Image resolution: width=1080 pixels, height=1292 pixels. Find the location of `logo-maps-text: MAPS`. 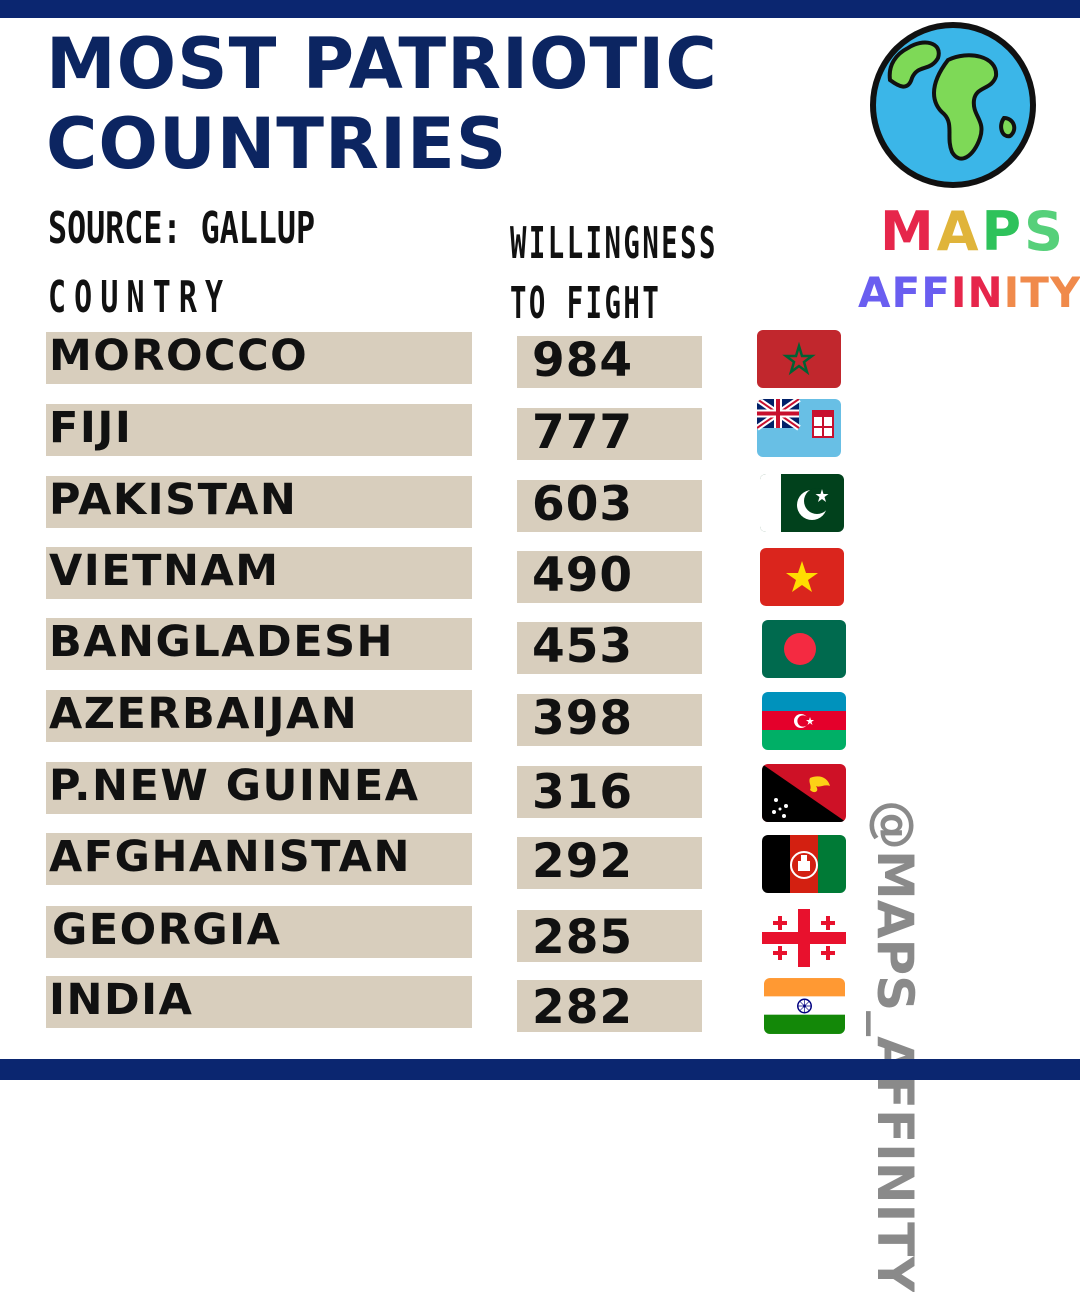

logo-maps-text: MAPS is located at coordinates (973, 231).